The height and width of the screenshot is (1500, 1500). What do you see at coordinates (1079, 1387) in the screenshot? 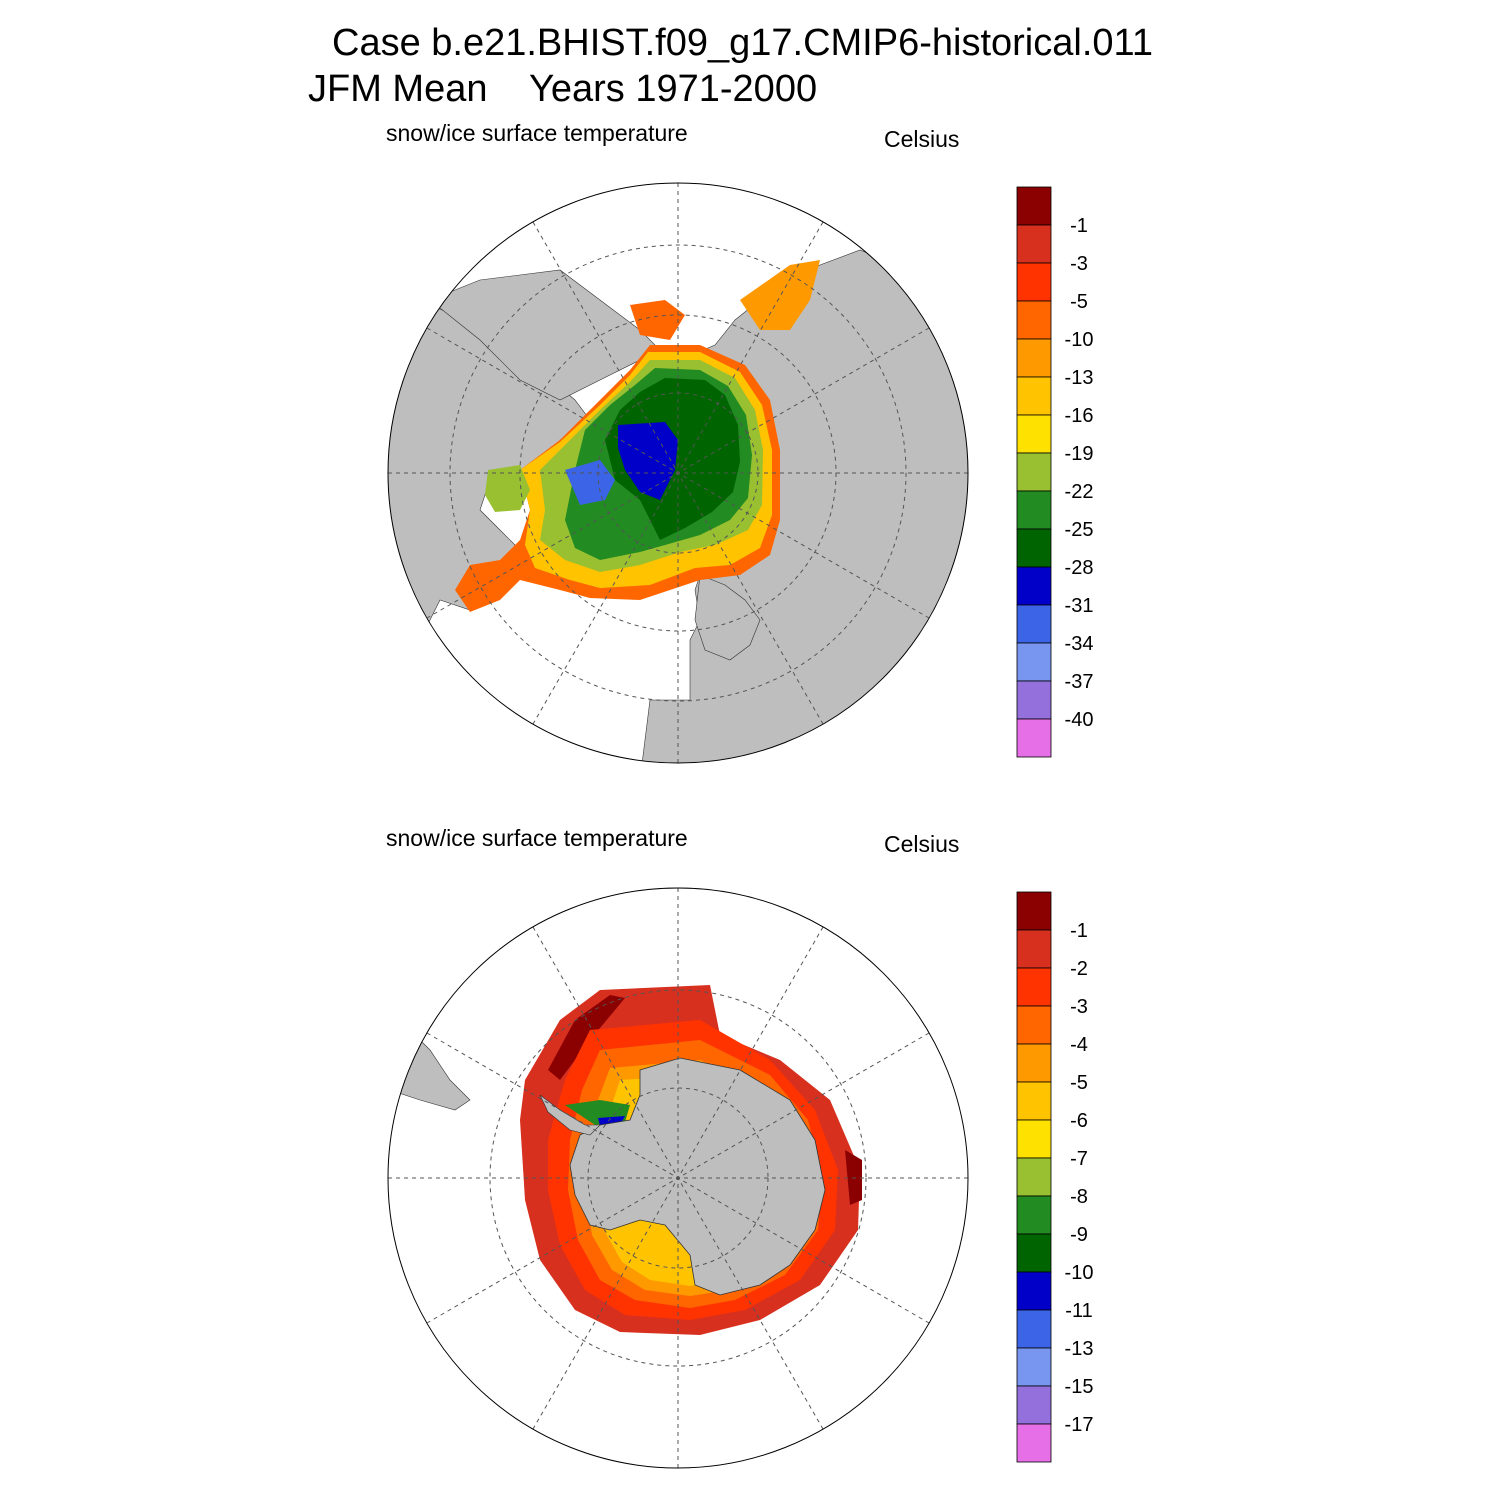
I see `south-colorbar-tick-label: -15` at bounding box center [1079, 1387].